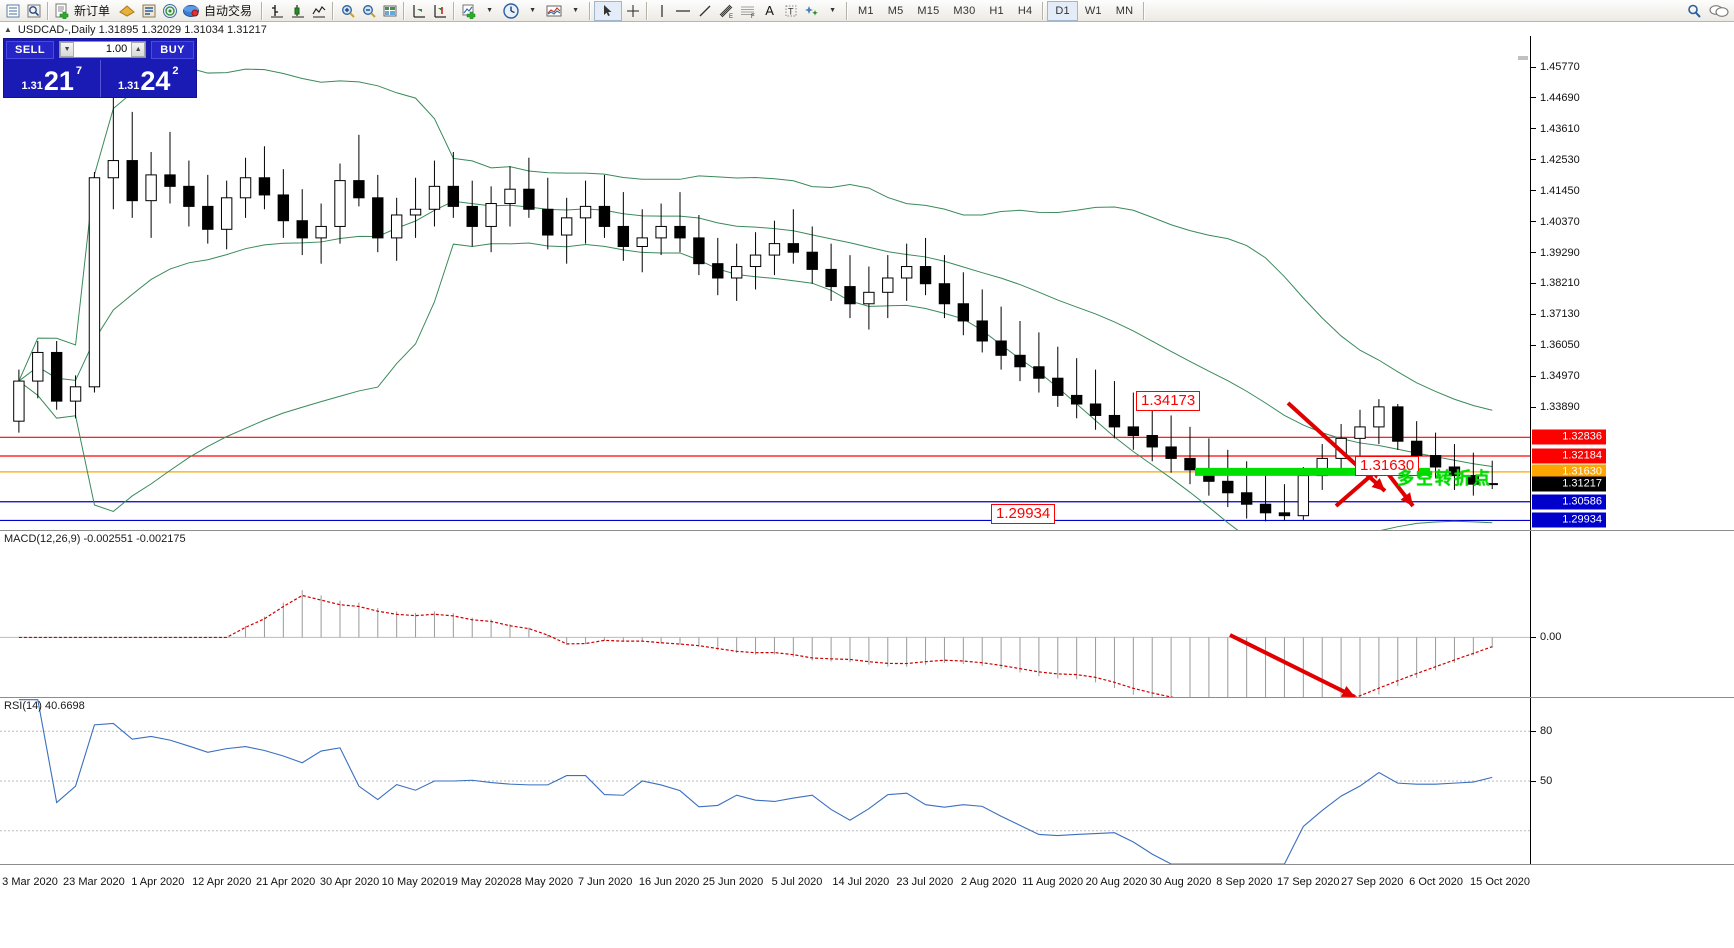 The height and width of the screenshot is (948, 1734). Describe the element at coordinates (158, 882) in the screenshot. I see `date-axis-label: 1 Apr 2020` at that location.